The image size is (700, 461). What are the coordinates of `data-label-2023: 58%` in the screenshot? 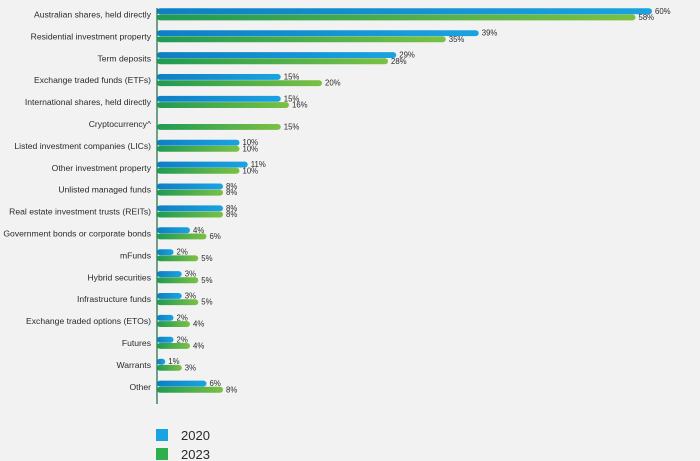 It's located at (647, 17).